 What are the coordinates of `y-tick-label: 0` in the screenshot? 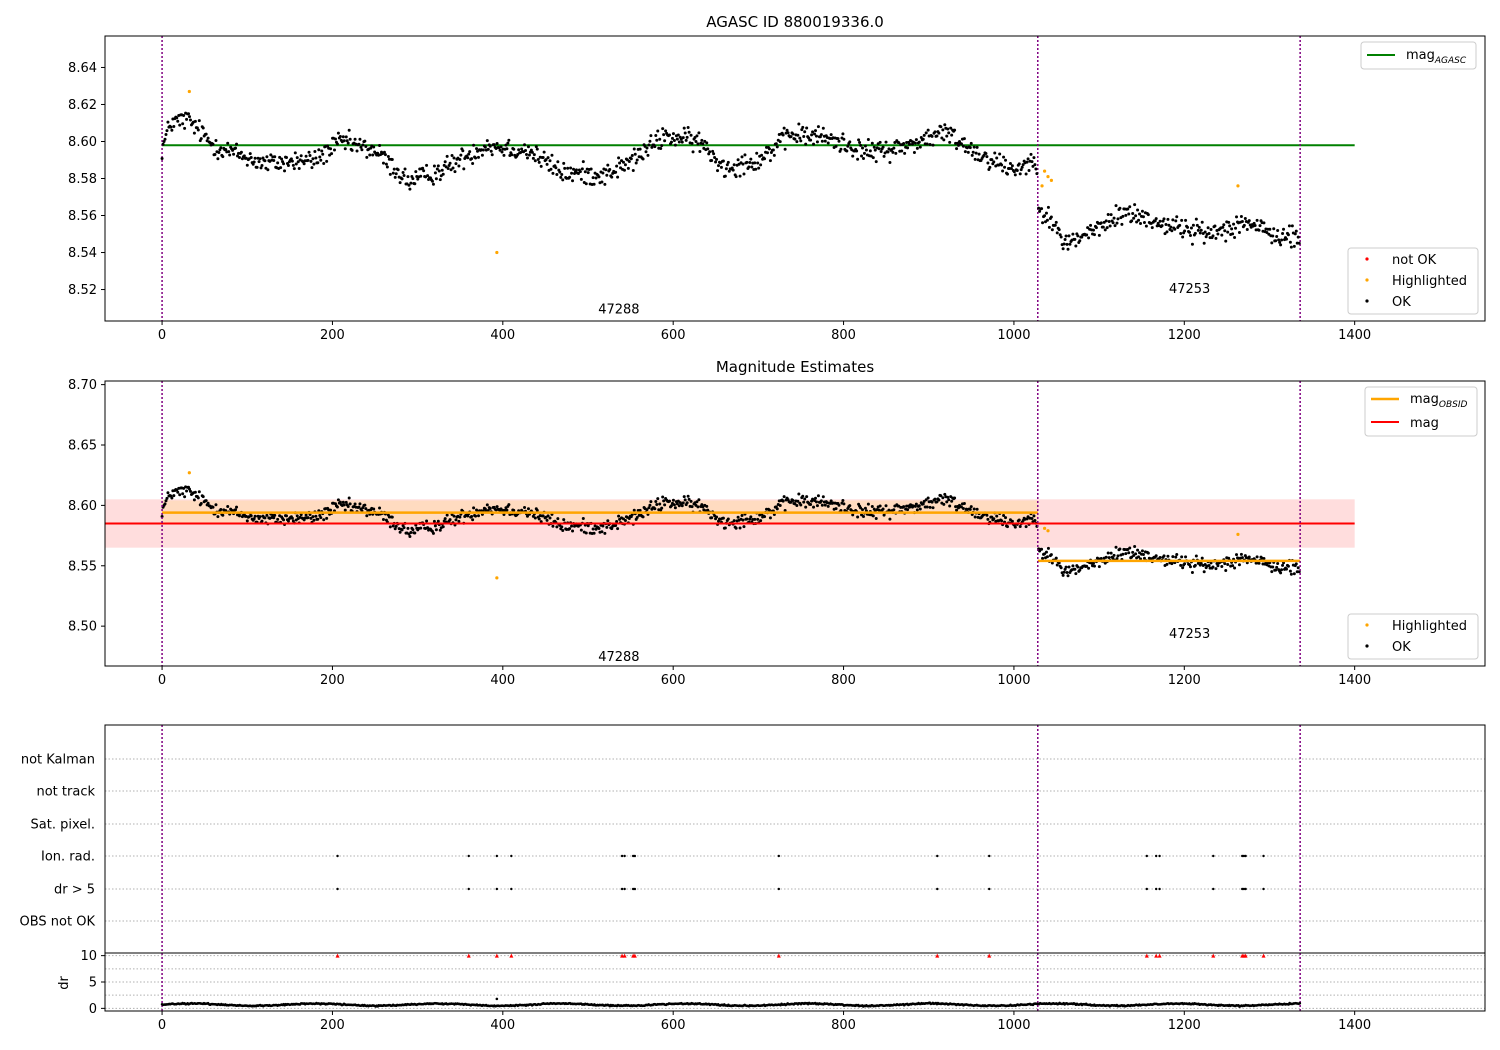 It's located at (93, 1009).